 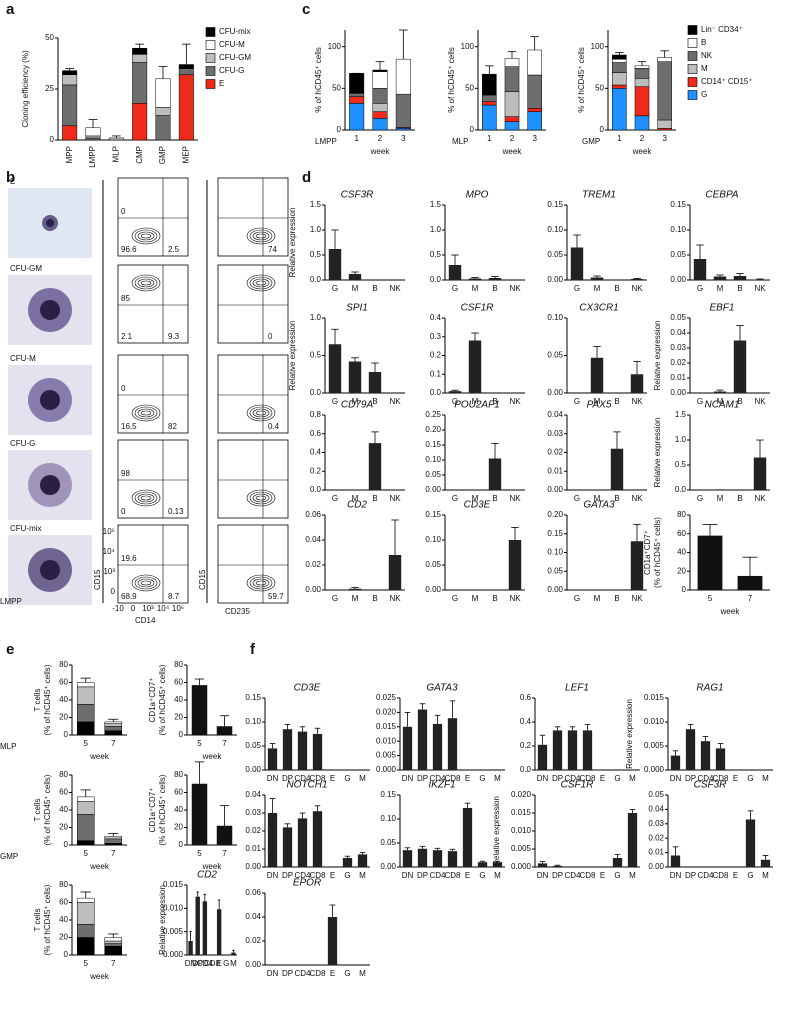 I want to click on cell-type-label: CFU-G, so click(x=22, y=443).